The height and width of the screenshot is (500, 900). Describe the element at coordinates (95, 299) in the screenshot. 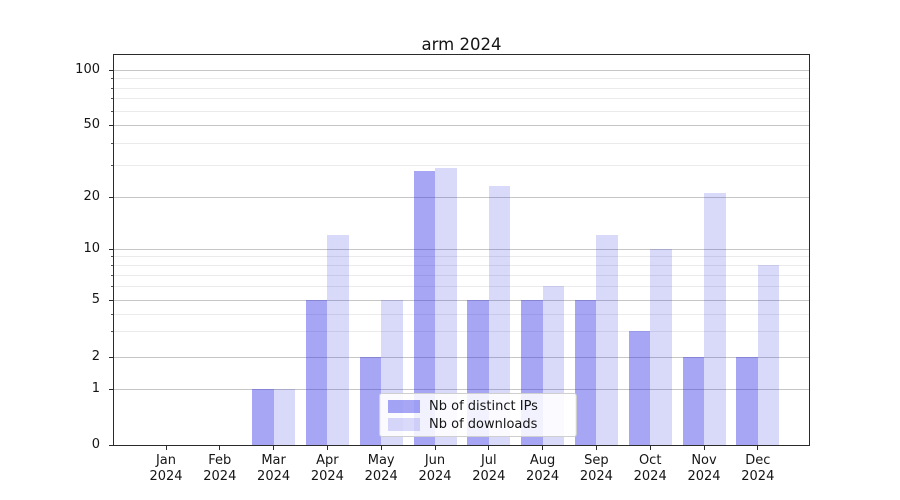

I see `y-tick-label-5: 5` at that location.